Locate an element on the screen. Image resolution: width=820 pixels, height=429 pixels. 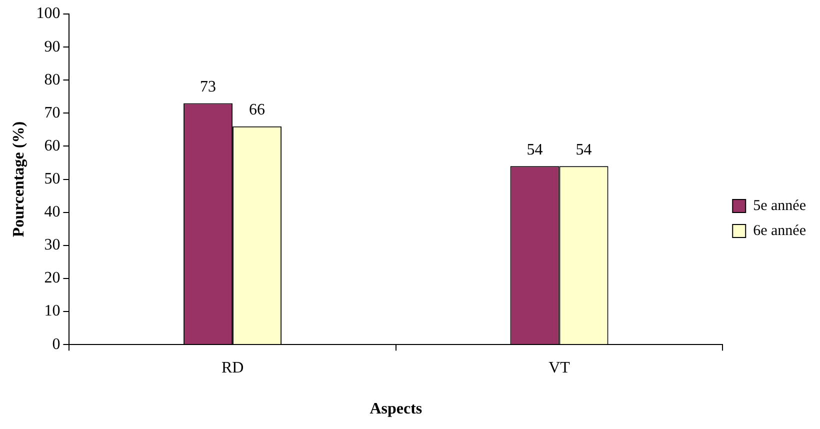
data-label: 73 is located at coordinates (208, 87).